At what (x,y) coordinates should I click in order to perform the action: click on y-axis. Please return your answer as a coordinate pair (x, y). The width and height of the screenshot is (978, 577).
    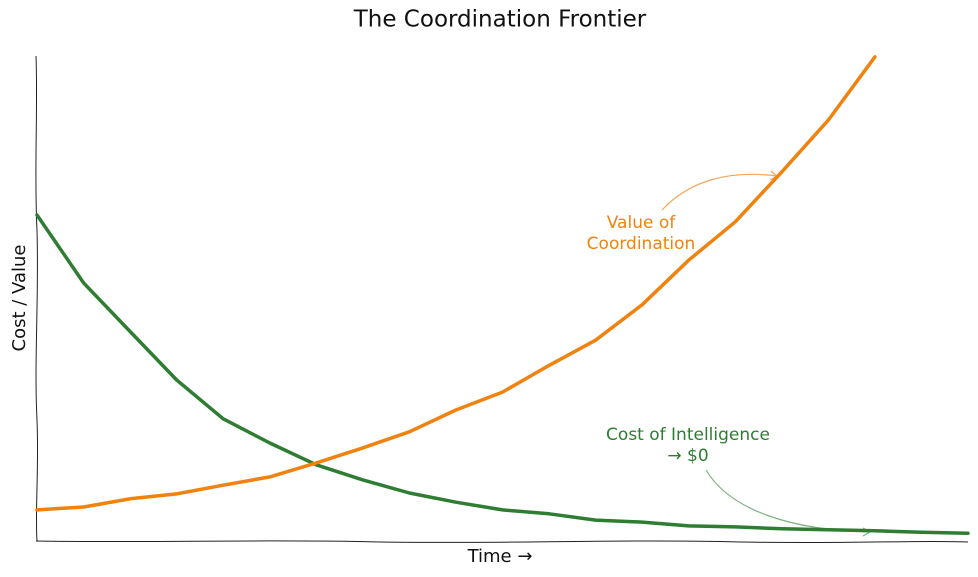
    Looking at the image, I should click on (37, 298).